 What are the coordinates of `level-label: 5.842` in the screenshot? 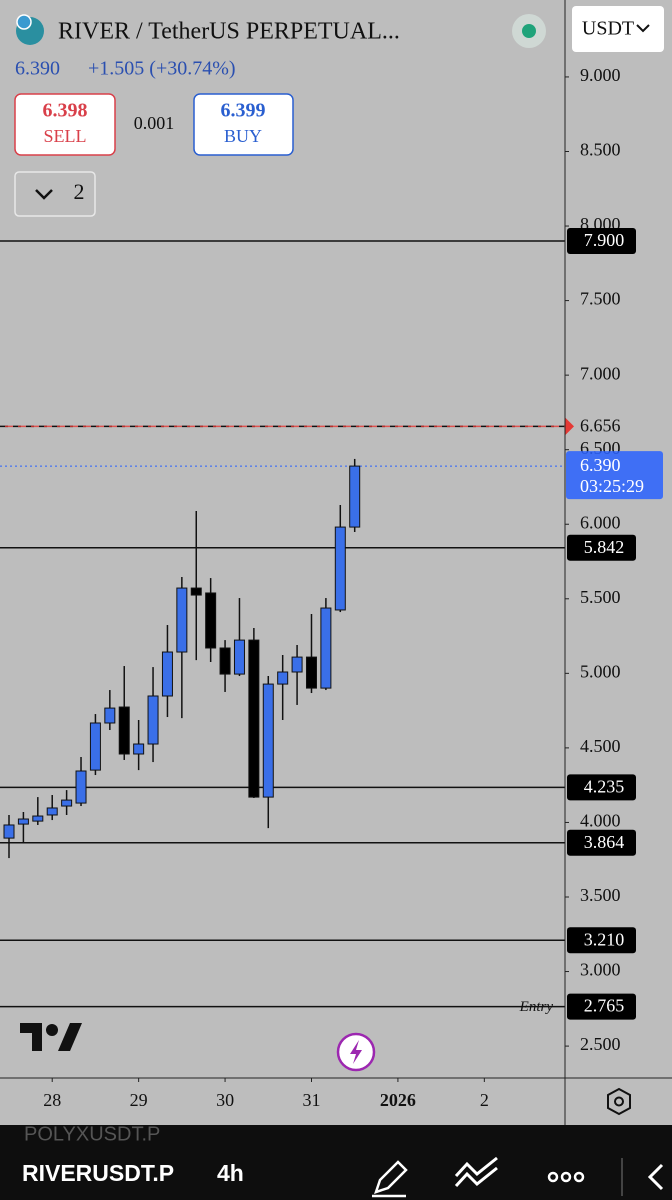 It's located at (604, 547).